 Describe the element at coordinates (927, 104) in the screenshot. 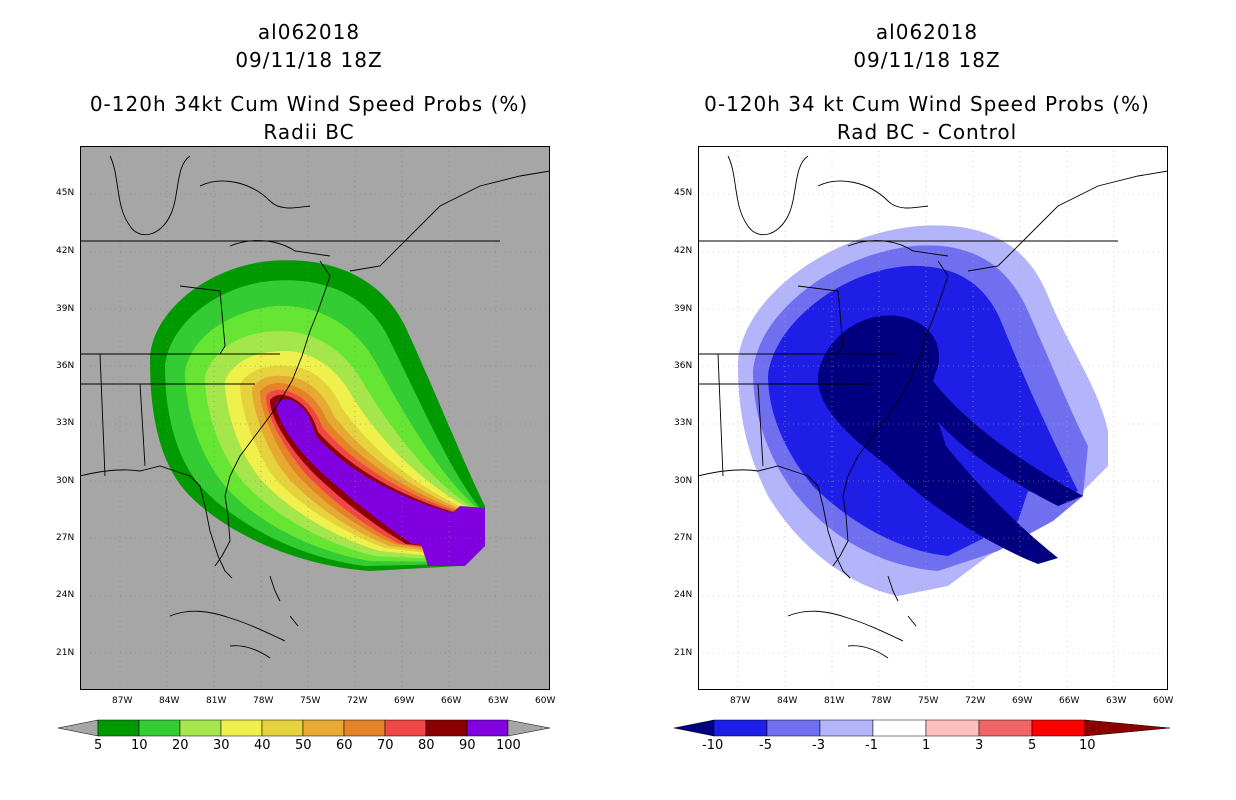

I see `plot-title: 0-120h 34 kt Cum Wind Speed Probs (%)` at that location.